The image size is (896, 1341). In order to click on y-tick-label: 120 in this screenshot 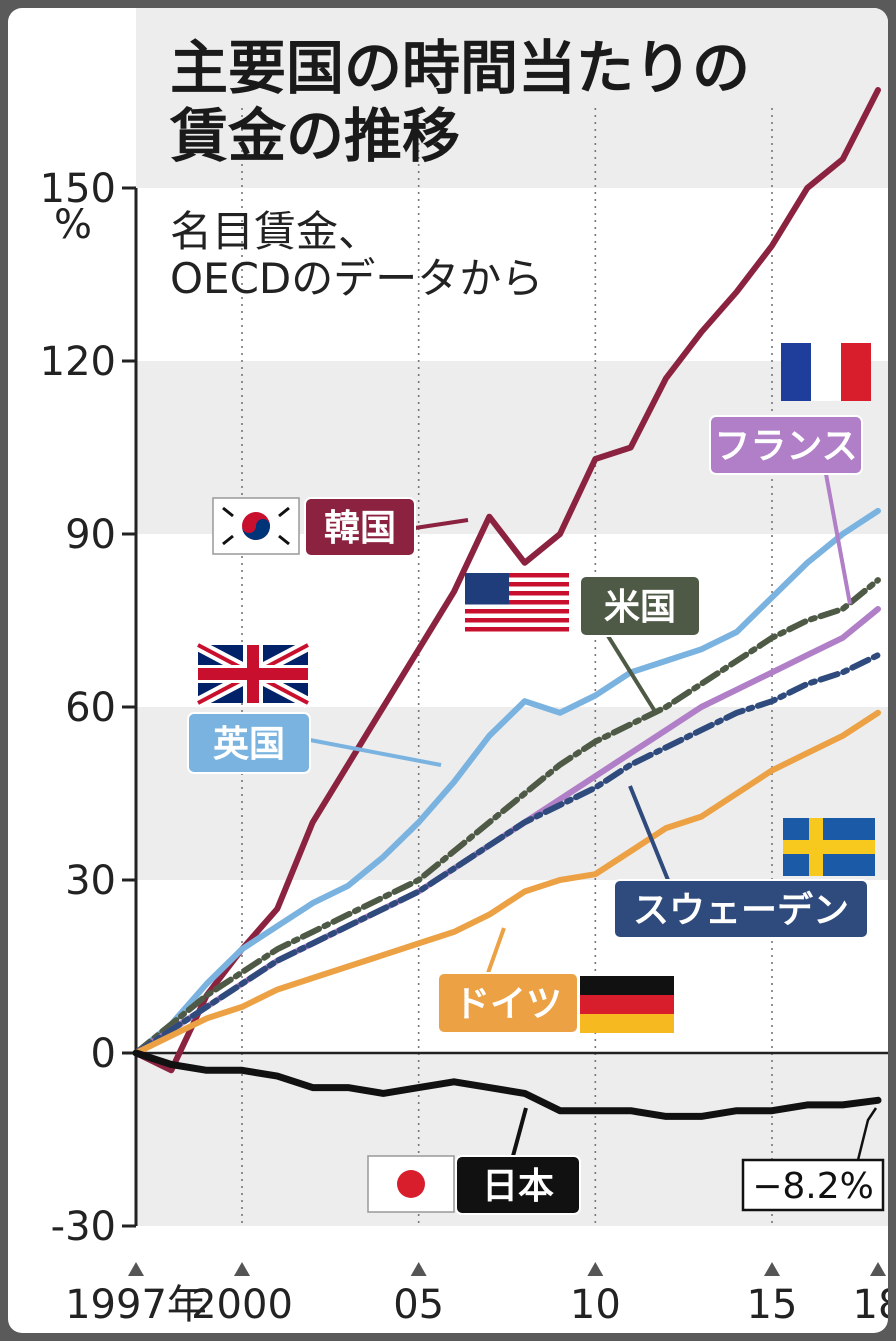, I will do `click(78, 362)`.